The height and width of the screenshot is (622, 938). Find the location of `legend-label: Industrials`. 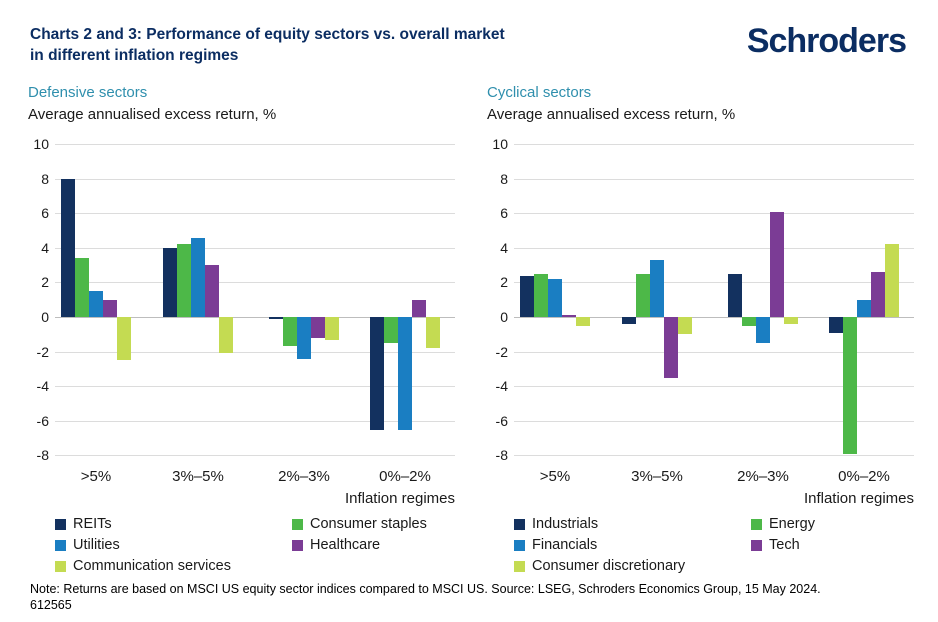

legend-label: Industrials is located at coordinates (565, 524).